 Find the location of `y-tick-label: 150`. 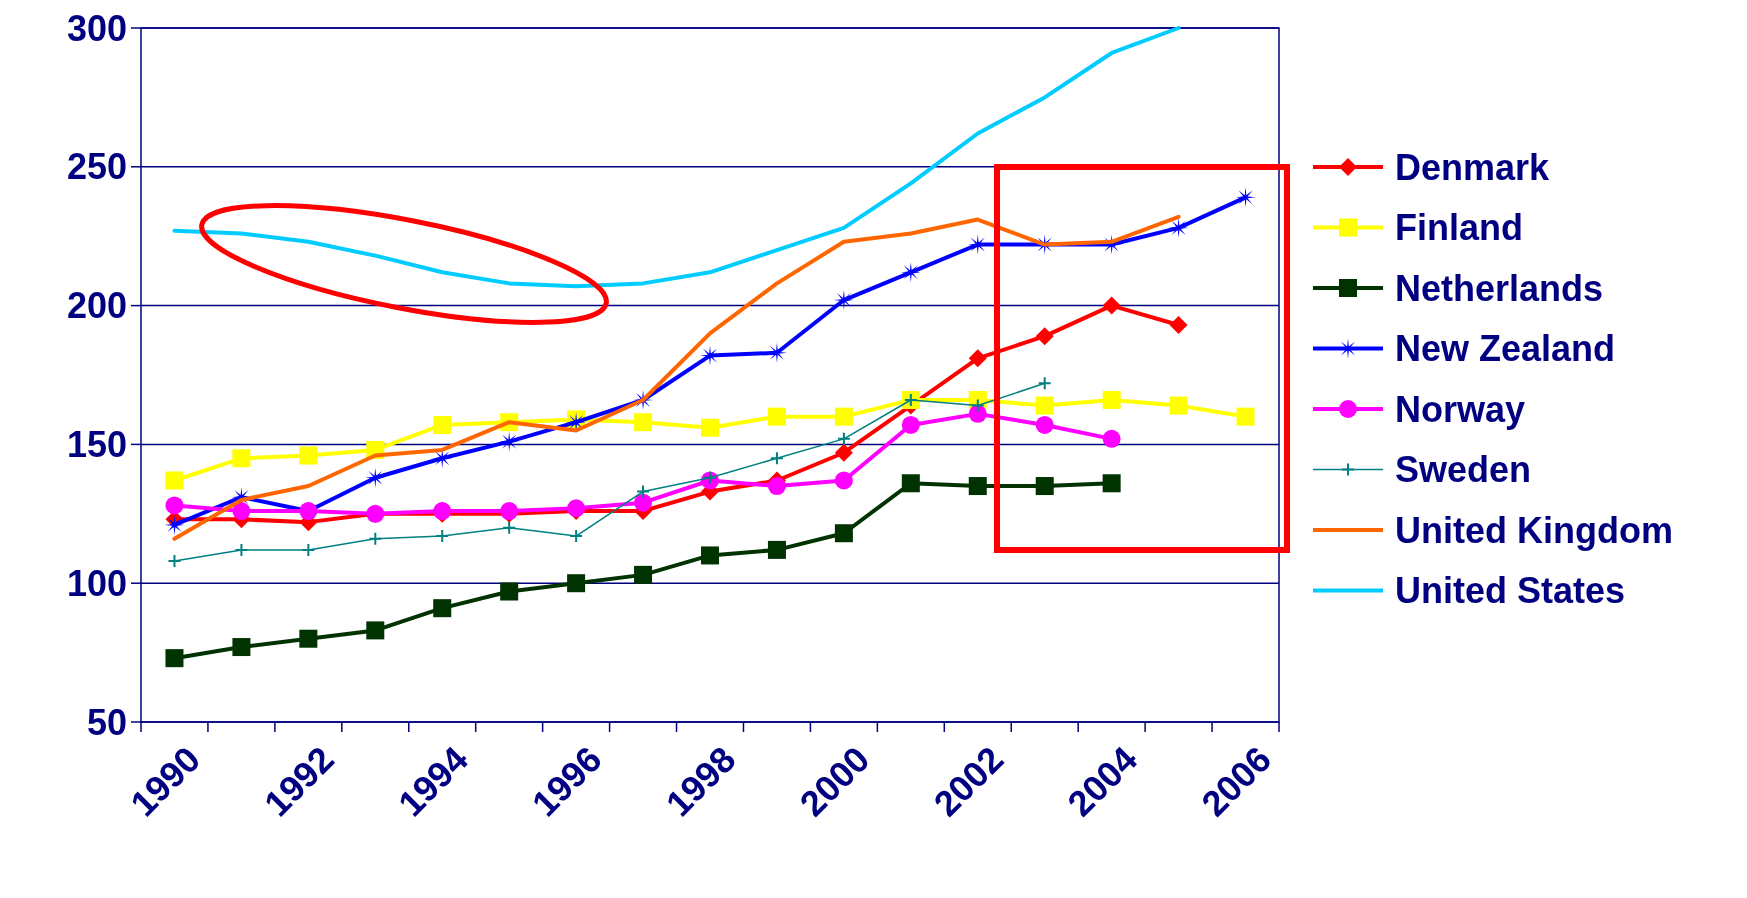

y-tick-label: 150 is located at coordinates (96, 444).